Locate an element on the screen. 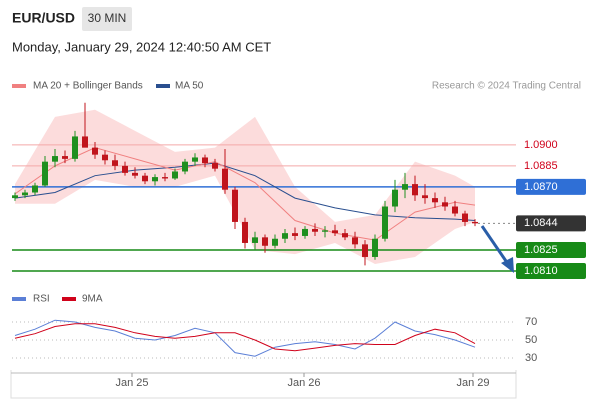 Image resolution: width=590 pixels, height=400 pixels. x-tick-label: Jan 26 is located at coordinates (303, 383).